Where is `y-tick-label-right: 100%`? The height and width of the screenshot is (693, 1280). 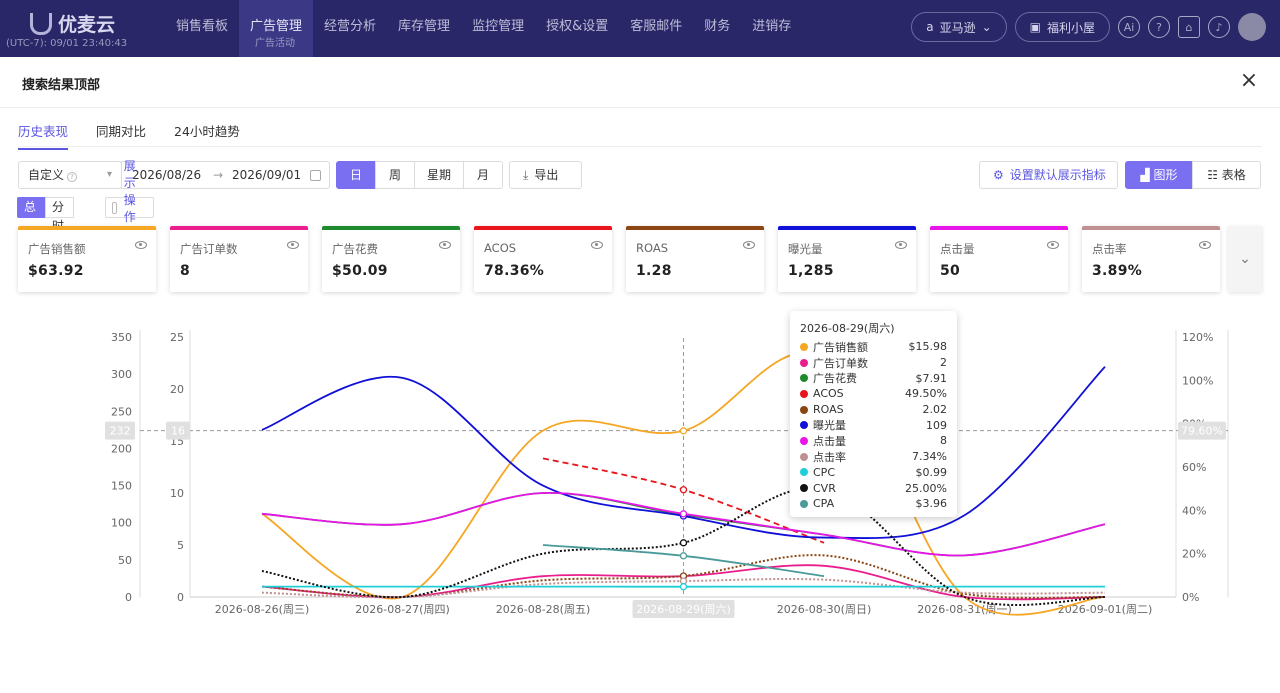 y-tick-label-right: 100% is located at coordinates (1197, 380).